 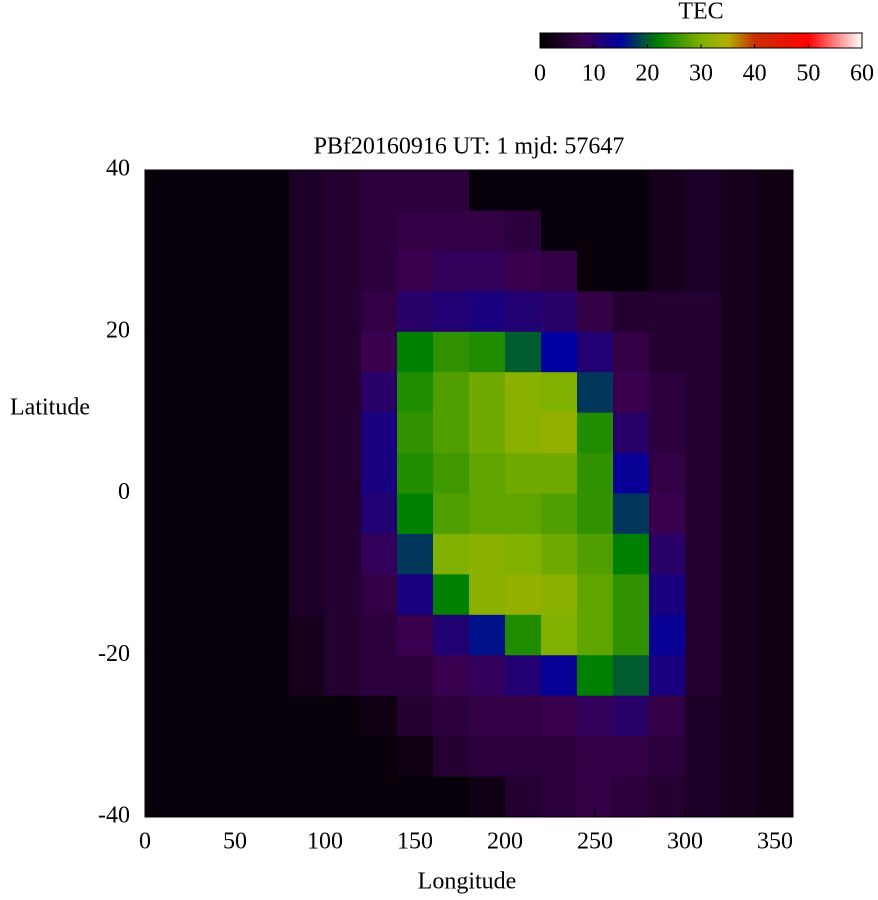 What do you see at coordinates (862, 74) in the screenshot?
I see `colorbar-tick-label: 60` at bounding box center [862, 74].